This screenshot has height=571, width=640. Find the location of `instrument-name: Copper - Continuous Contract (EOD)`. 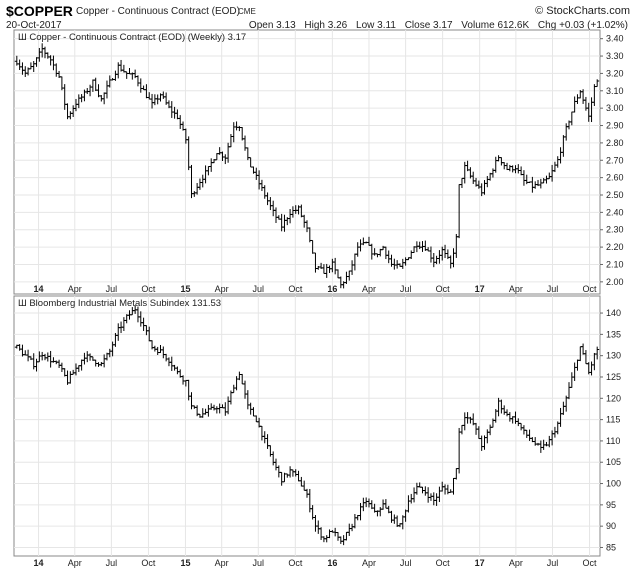

instrument-name: Copper - Continuous Contract (EOD) is located at coordinates (158, 11).